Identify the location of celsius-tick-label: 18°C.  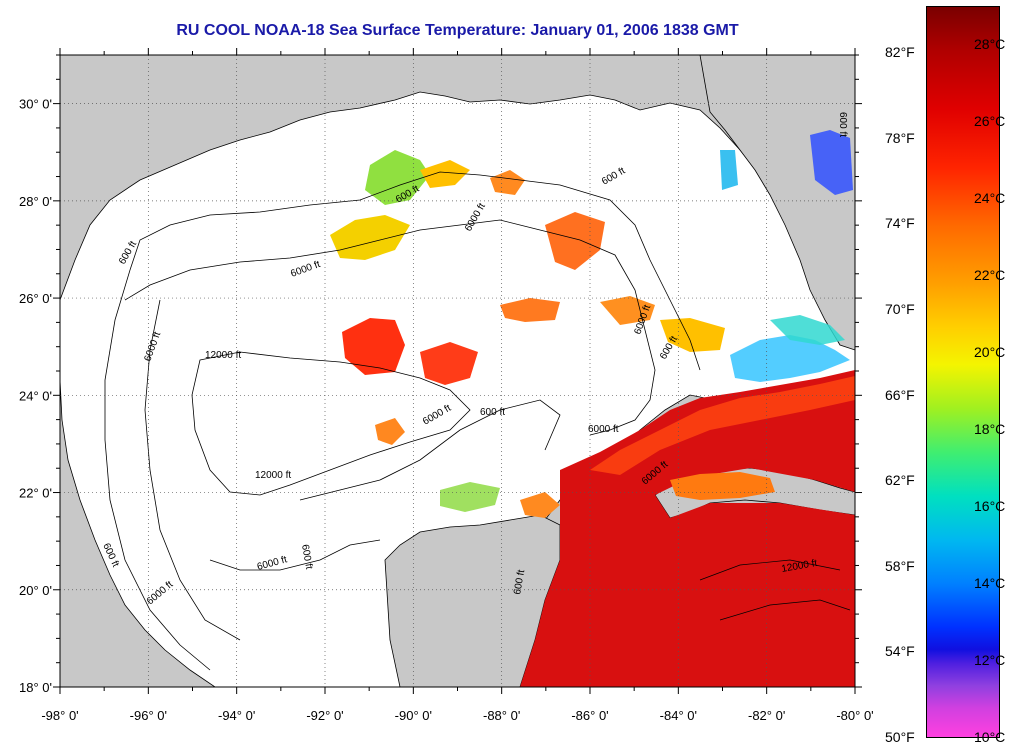
(990, 428).